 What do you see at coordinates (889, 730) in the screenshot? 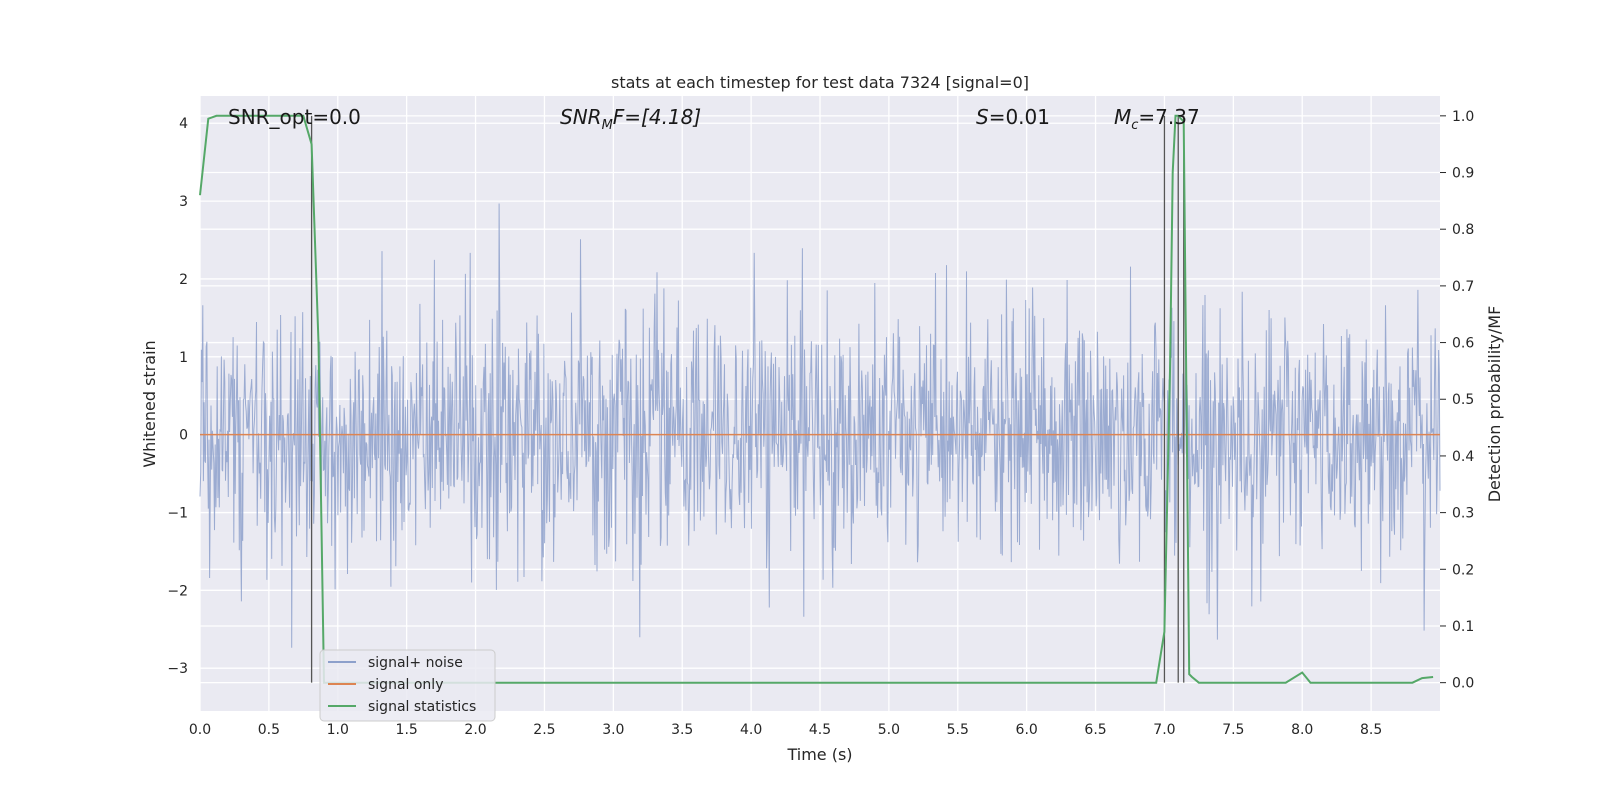
I see `x-tick-label-10: 5.0` at bounding box center [889, 730].